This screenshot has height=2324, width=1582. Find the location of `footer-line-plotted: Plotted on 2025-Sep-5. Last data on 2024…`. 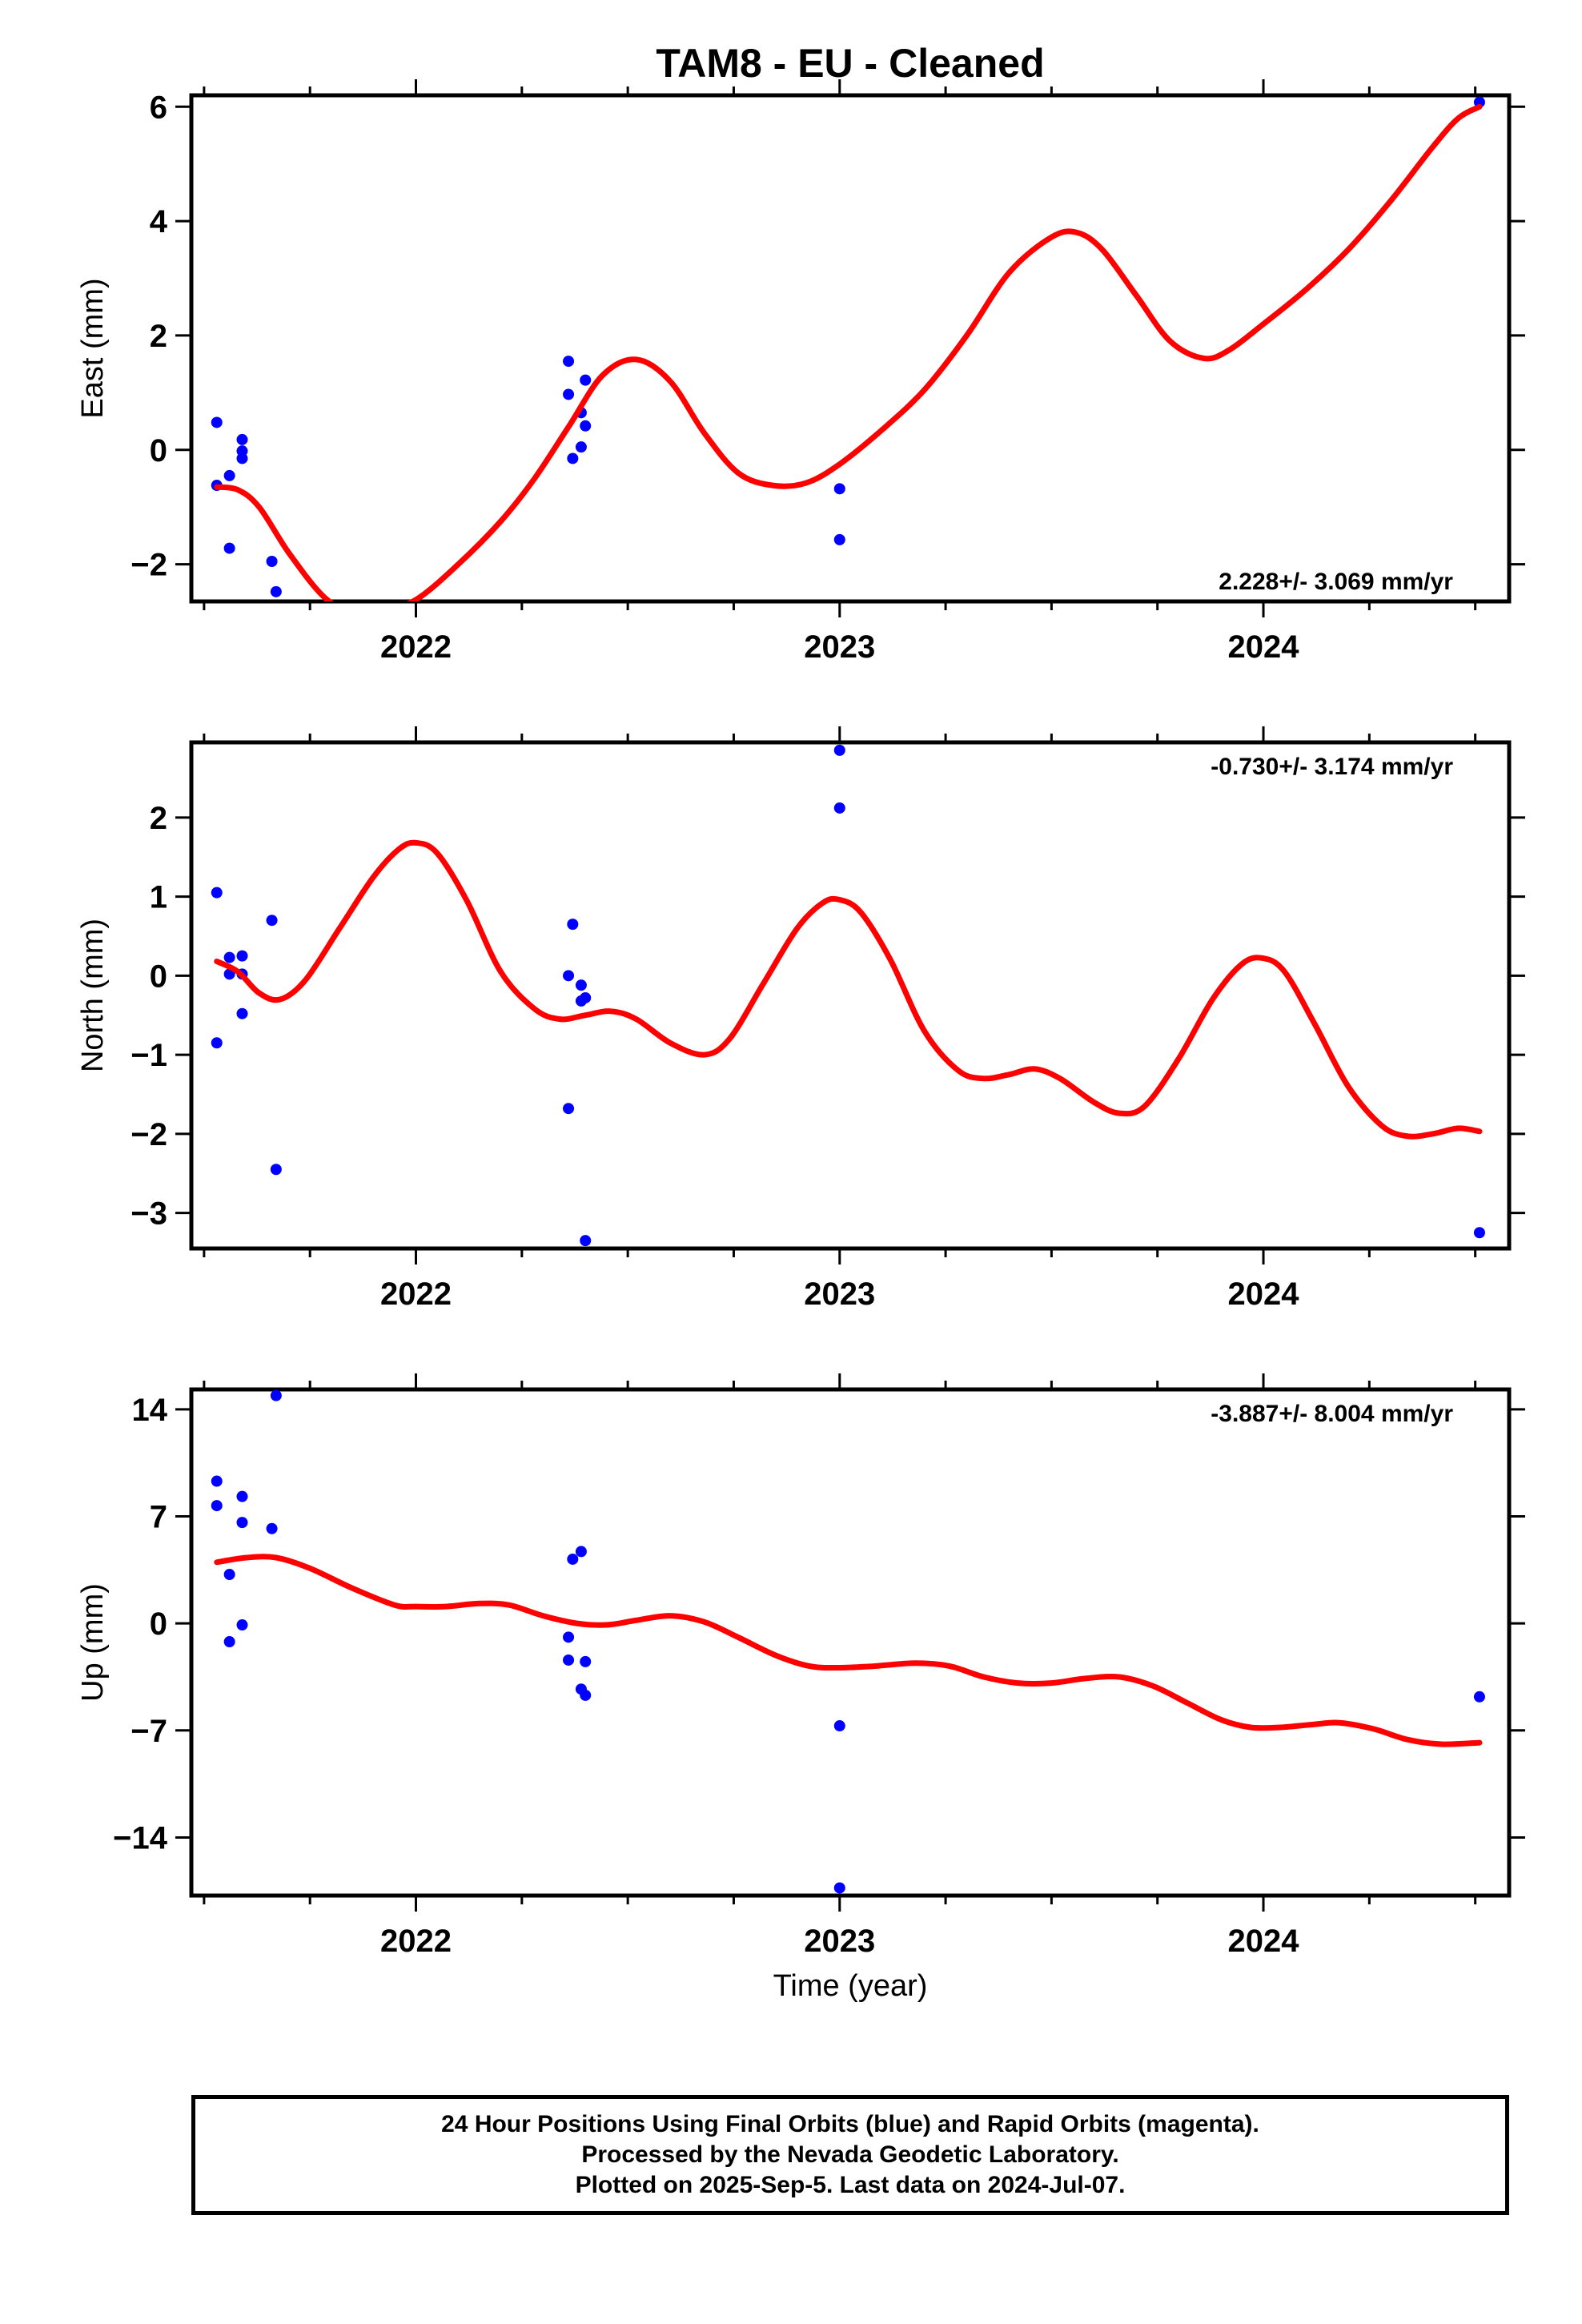

footer-line-plotted: Plotted on 2025-Sep-5. Last data on 2024… is located at coordinates (850, 2185).